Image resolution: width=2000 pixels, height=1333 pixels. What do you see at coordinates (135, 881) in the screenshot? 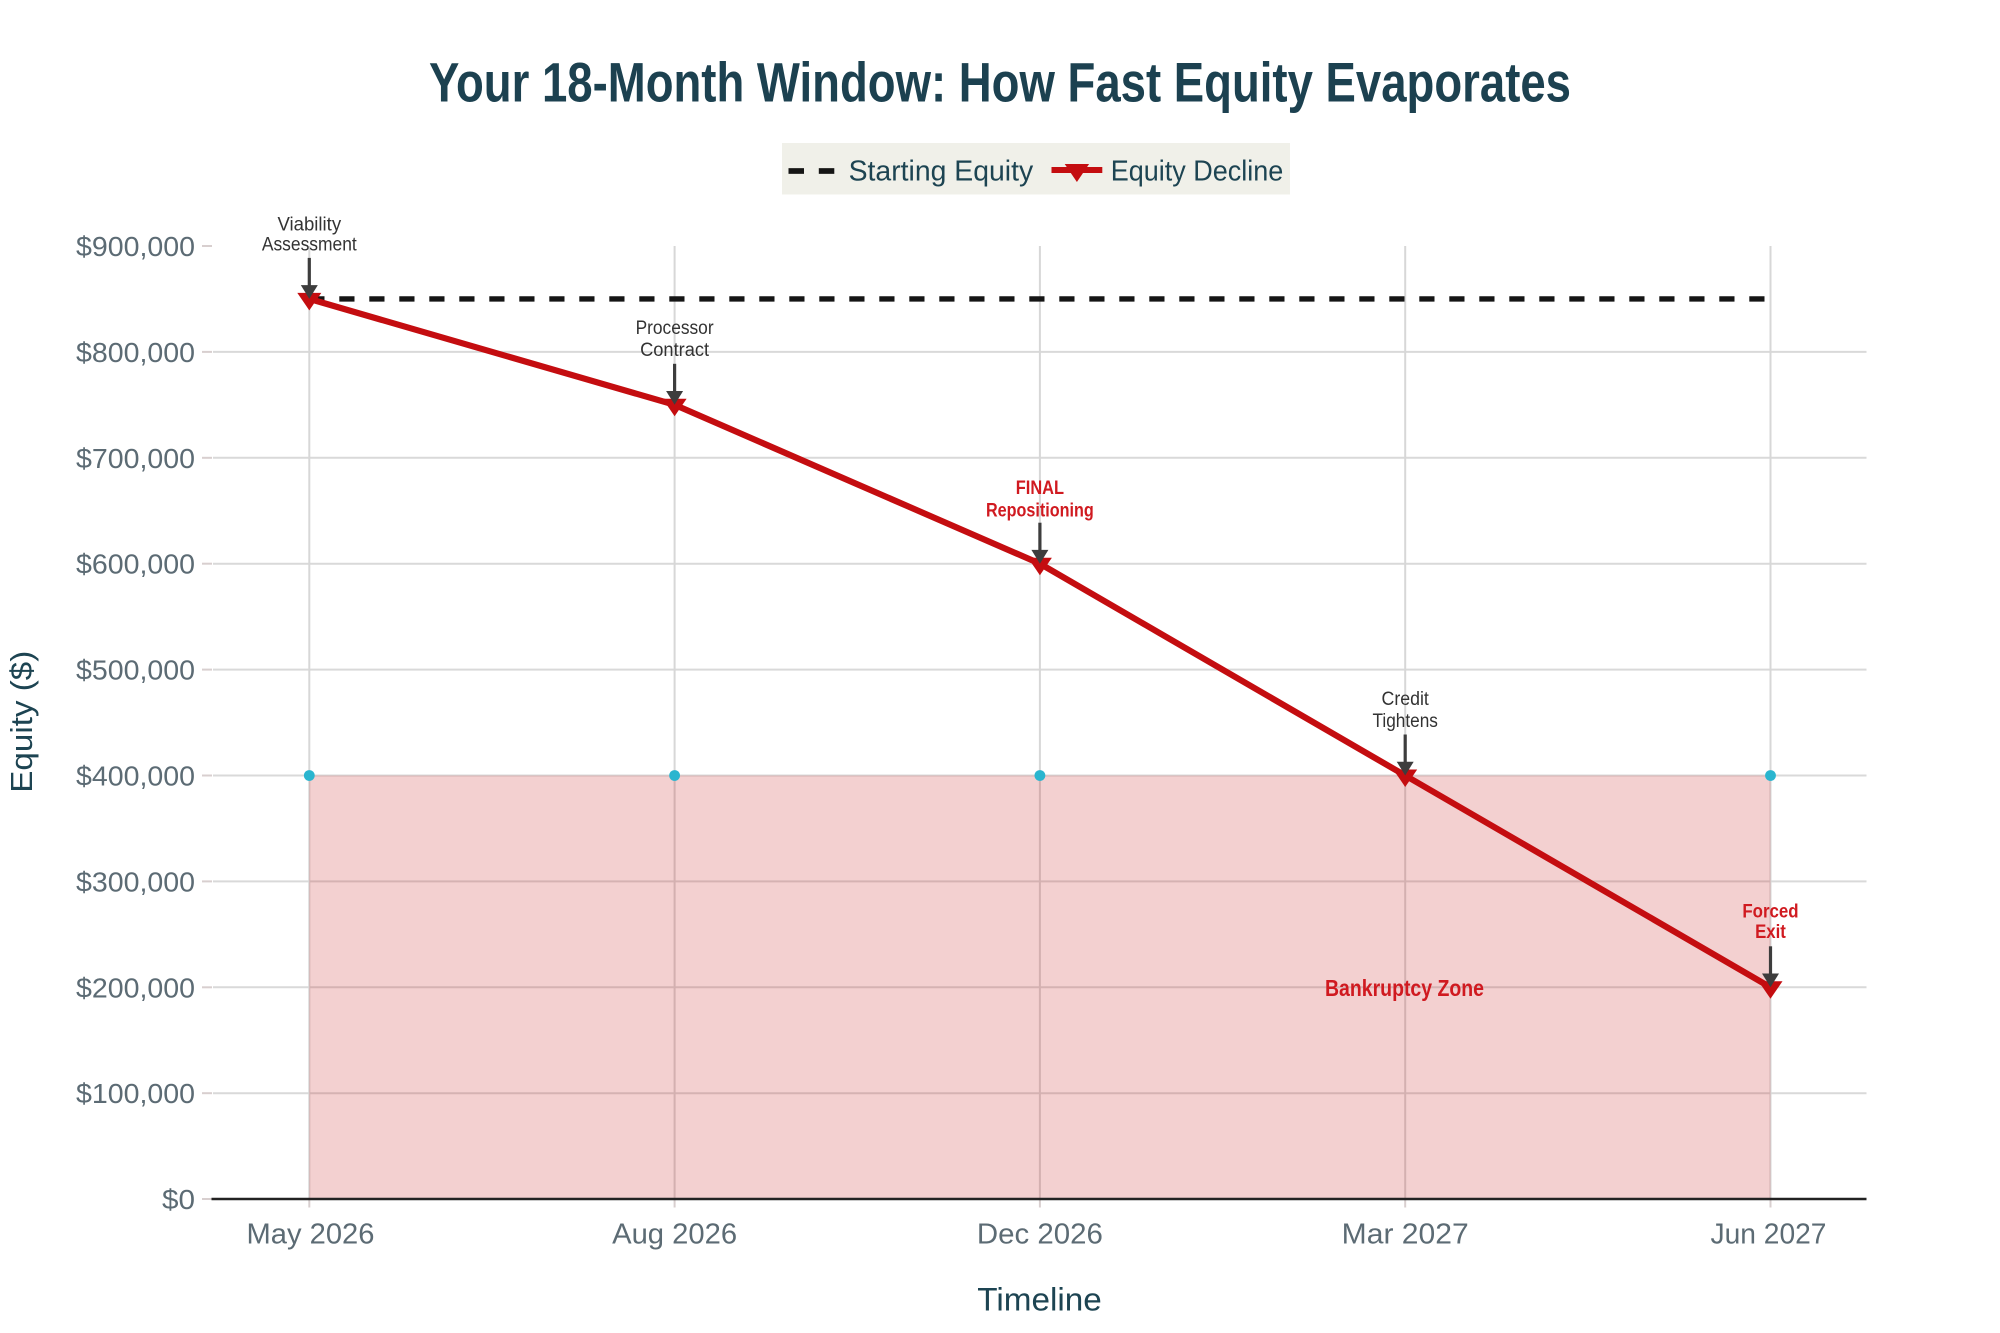
I see `svg-text: $300,000` at bounding box center [135, 881].